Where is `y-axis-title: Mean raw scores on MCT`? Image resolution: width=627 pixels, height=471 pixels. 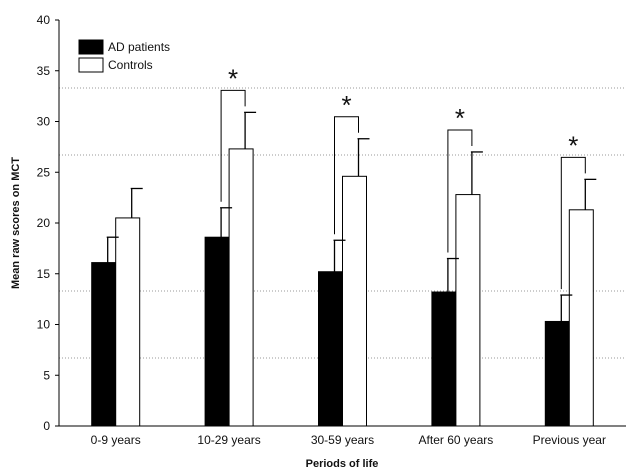
y-axis-title: Mean raw scores on MCT is located at coordinates (16, 223).